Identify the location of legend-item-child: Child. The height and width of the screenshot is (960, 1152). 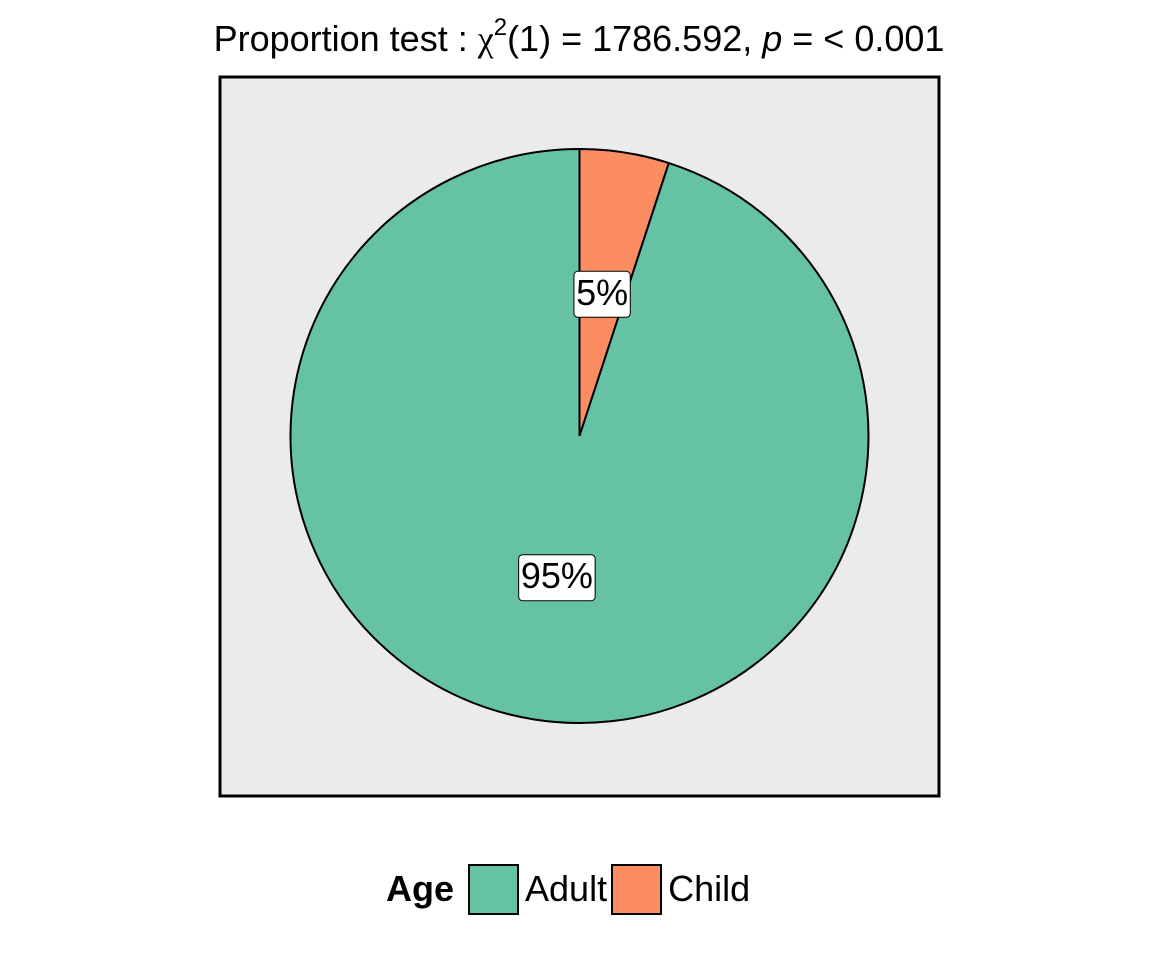
(681, 889).